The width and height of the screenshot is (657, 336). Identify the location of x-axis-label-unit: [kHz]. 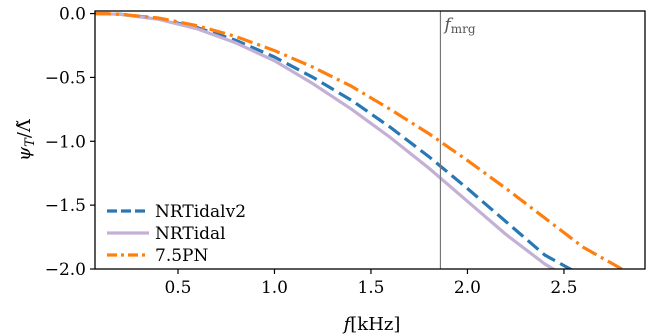
(375, 324).